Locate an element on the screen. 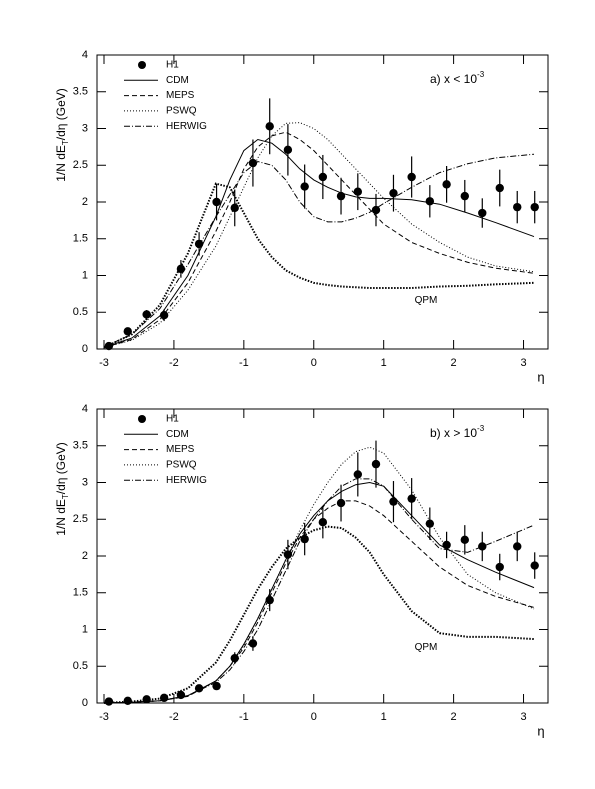 This screenshot has height=789, width=595. legend-label: CDM is located at coordinates (177, 434).